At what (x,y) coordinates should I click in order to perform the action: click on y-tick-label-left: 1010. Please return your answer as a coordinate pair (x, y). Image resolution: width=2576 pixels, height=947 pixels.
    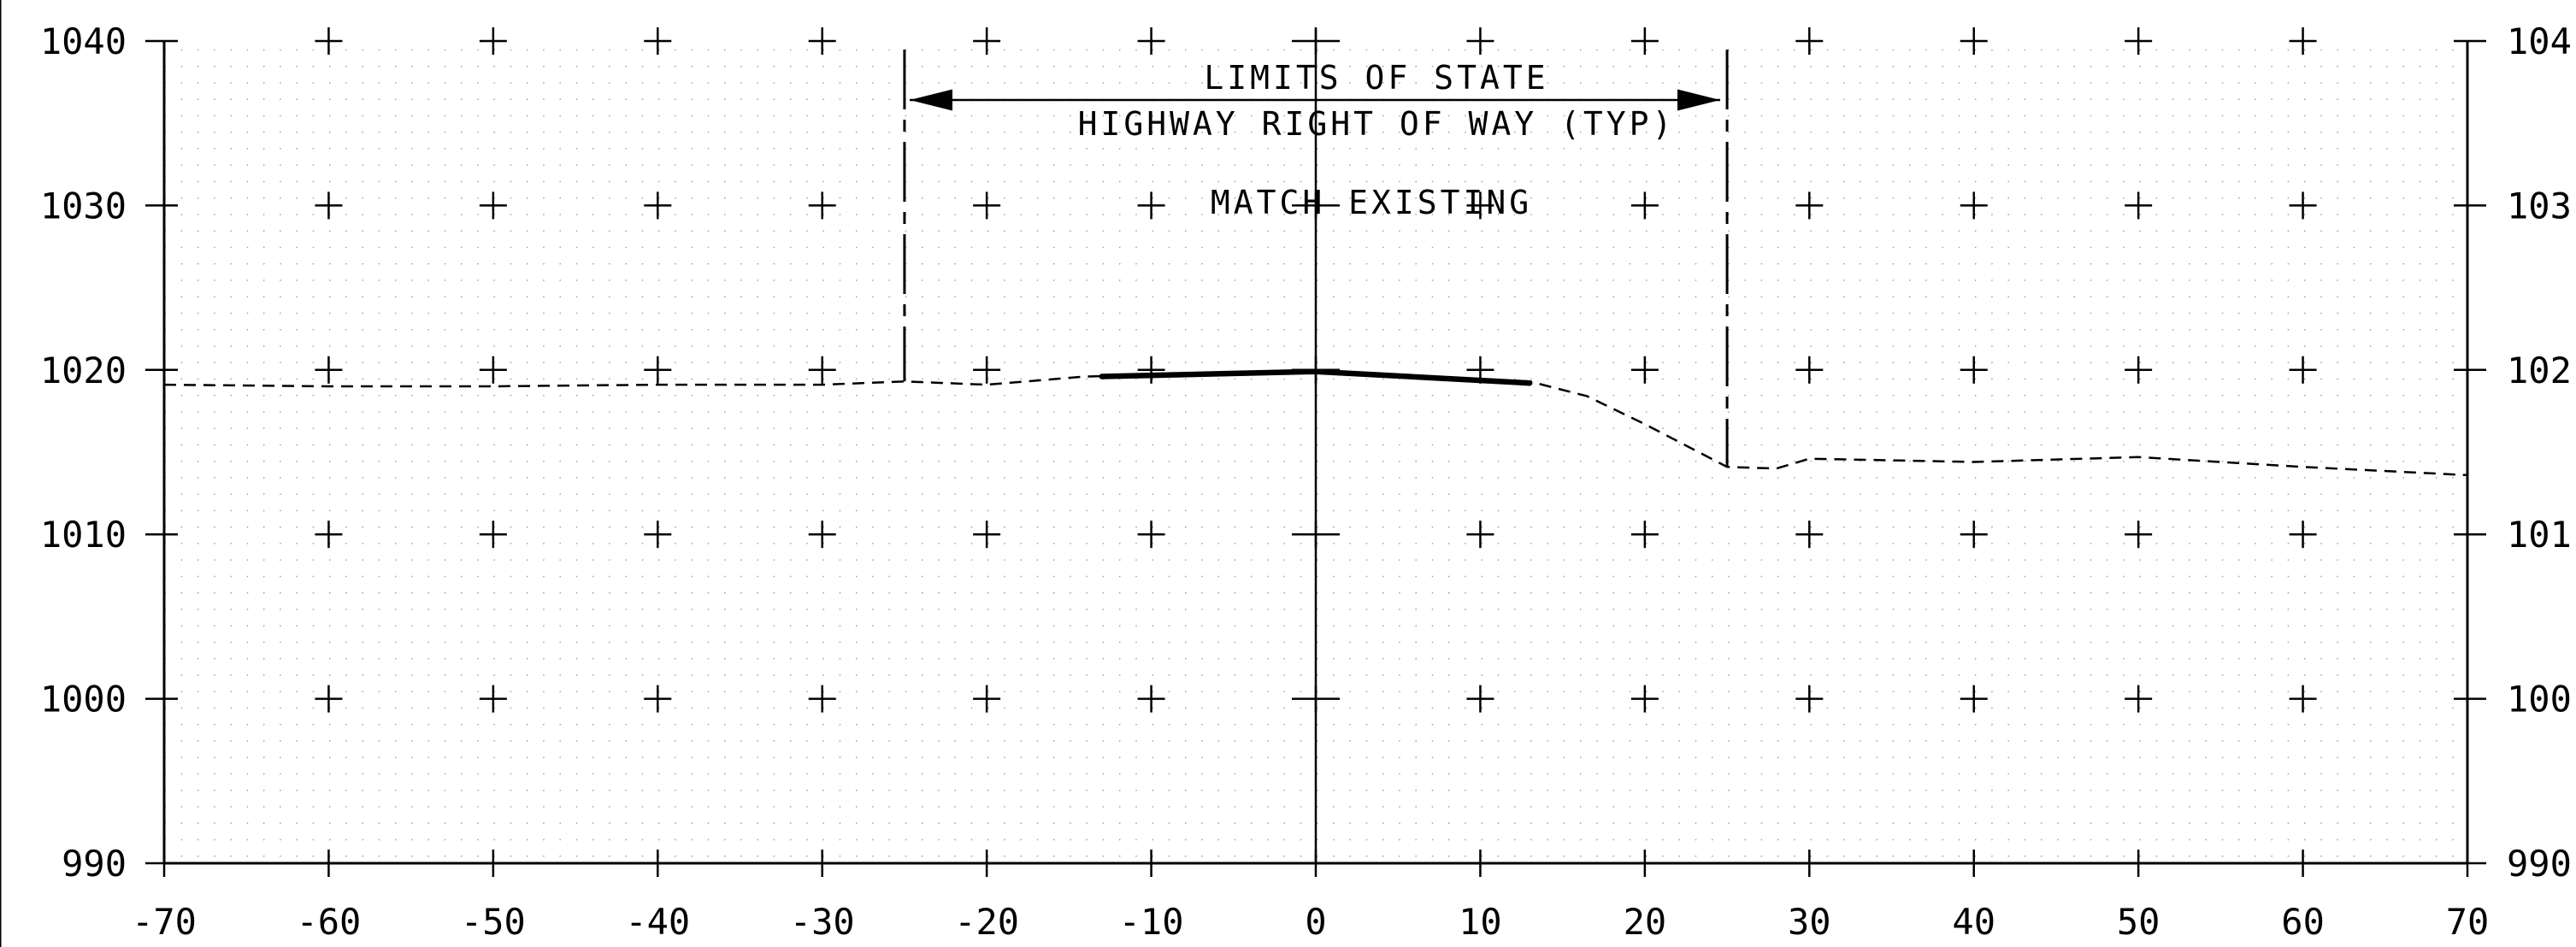
    Looking at the image, I should click on (84, 535).